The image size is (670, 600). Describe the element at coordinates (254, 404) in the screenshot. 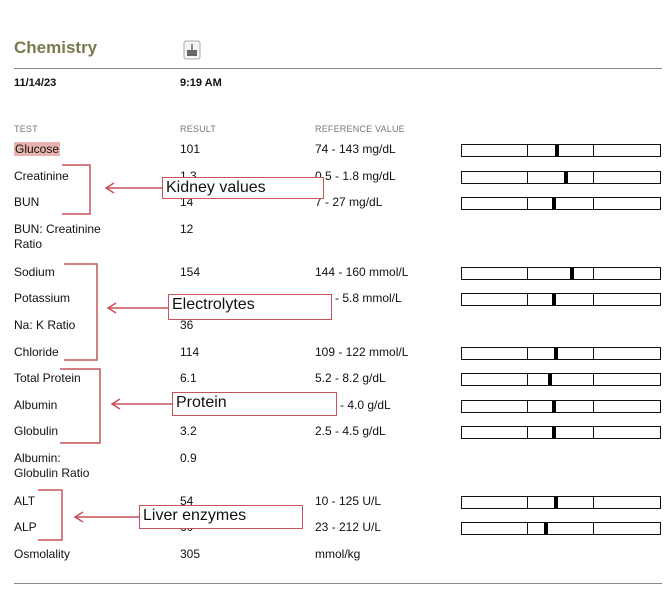

I see `annotation-label: Protein` at that location.